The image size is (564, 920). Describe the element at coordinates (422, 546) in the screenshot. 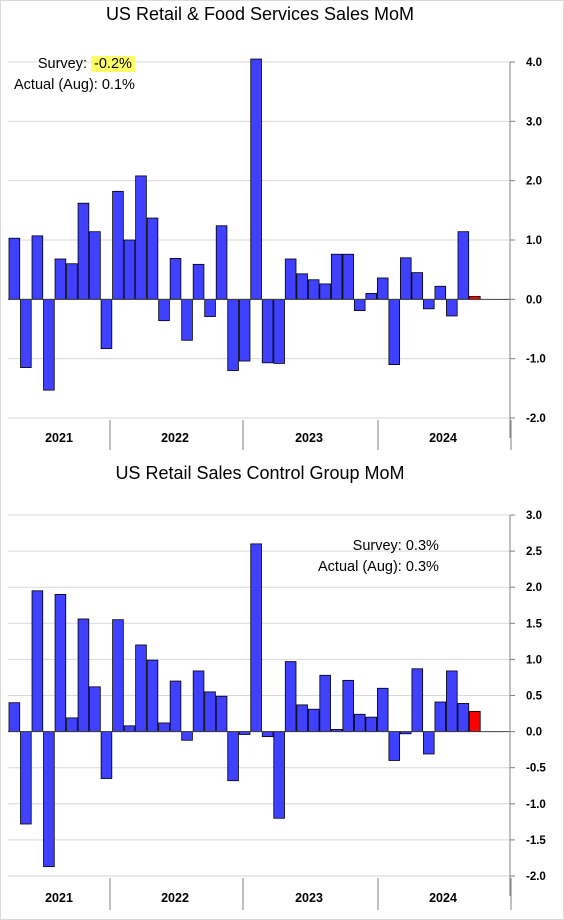

I see `survey-value: 0.3%` at that location.